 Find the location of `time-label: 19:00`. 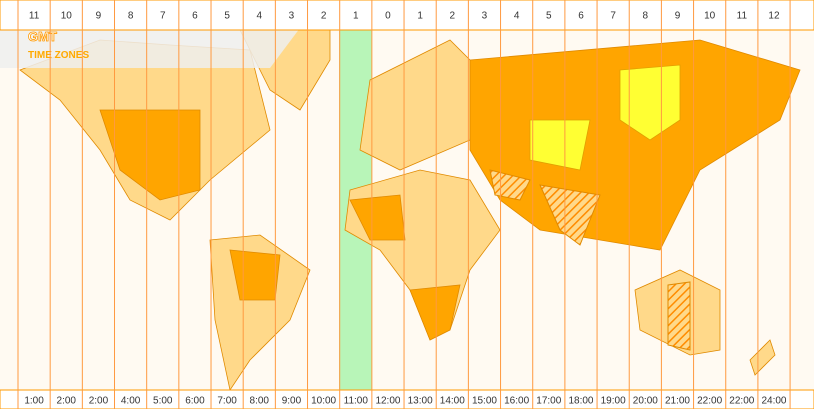

time-label: 19:00 is located at coordinates (613, 401).